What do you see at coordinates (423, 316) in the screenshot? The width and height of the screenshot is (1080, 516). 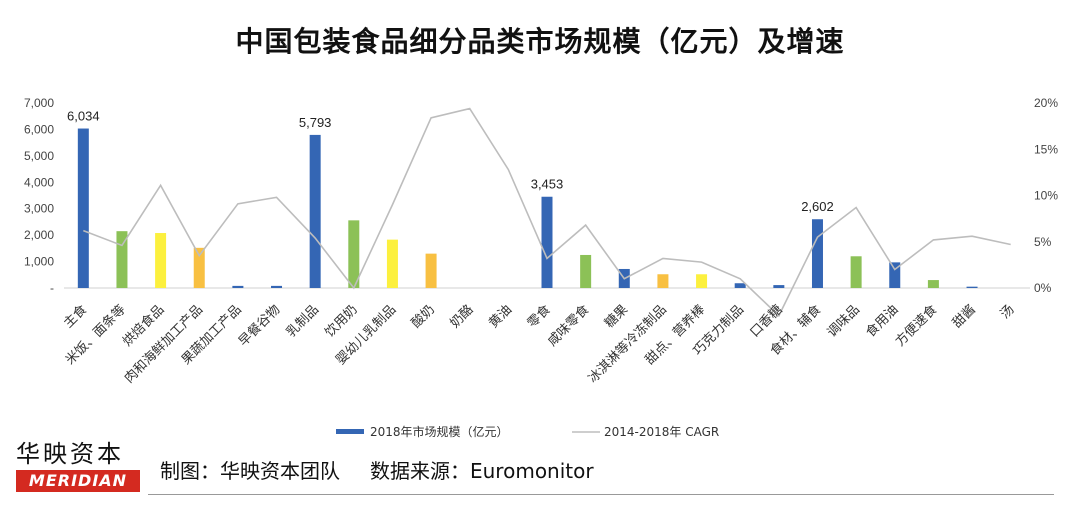 I see `category-label: 酸奶` at bounding box center [423, 316].